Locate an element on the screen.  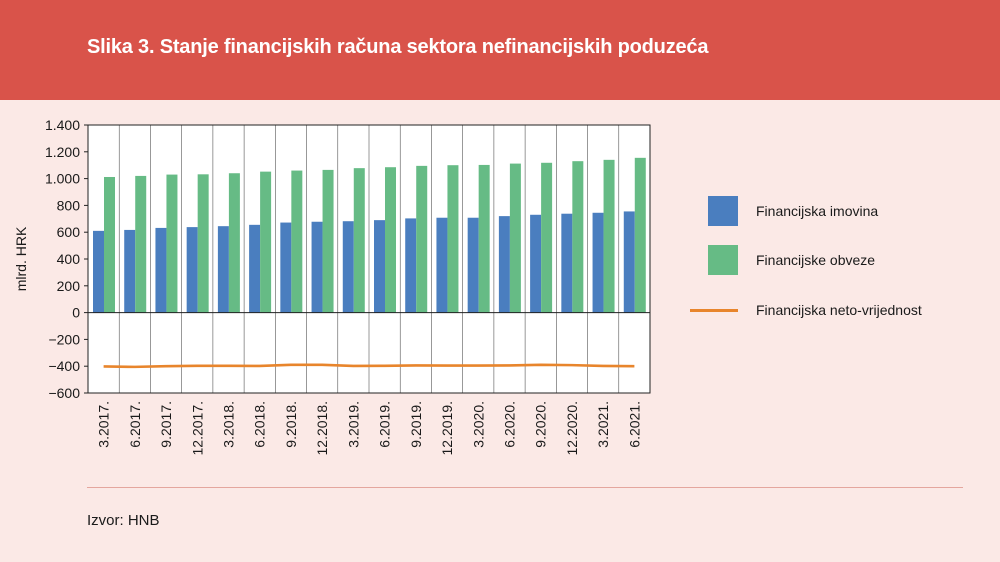
y-tick-label: −600 is located at coordinates (64, 393).